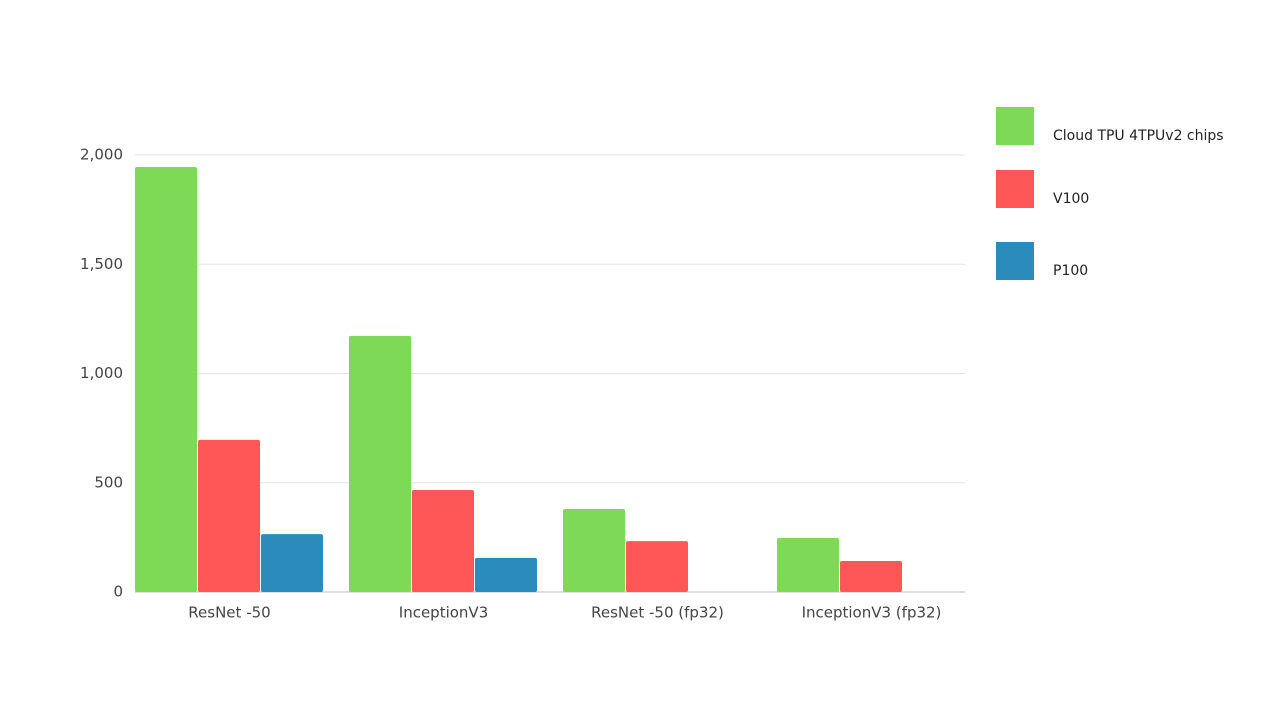 The width and height of the screenshot is (1280, 720). Describe the element at coordinates (872, 613) in the screenshot. I see `x-tick-label: InceptionV3 (fp32)` at that location.